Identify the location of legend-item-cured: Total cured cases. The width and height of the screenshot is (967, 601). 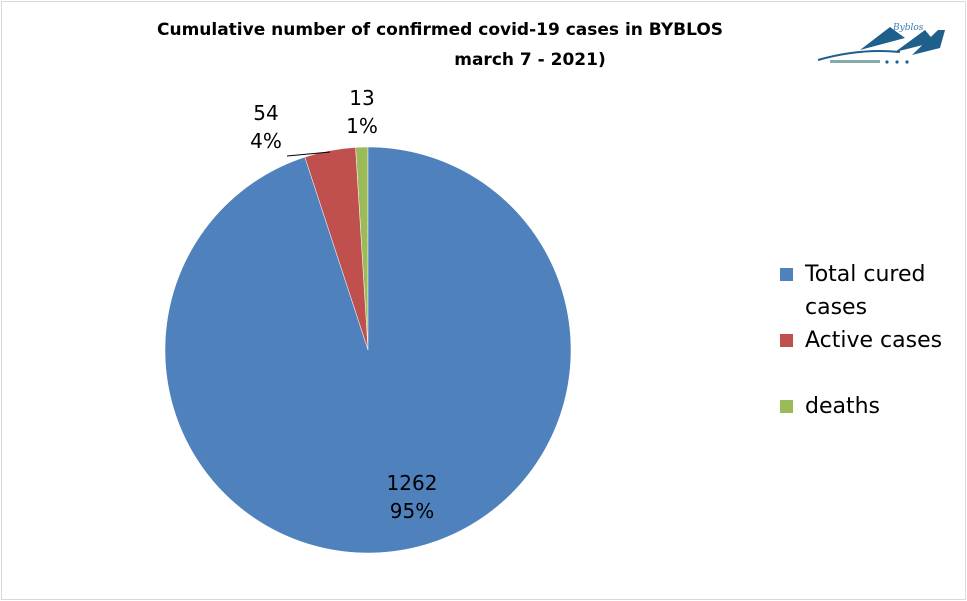
(867, 291).